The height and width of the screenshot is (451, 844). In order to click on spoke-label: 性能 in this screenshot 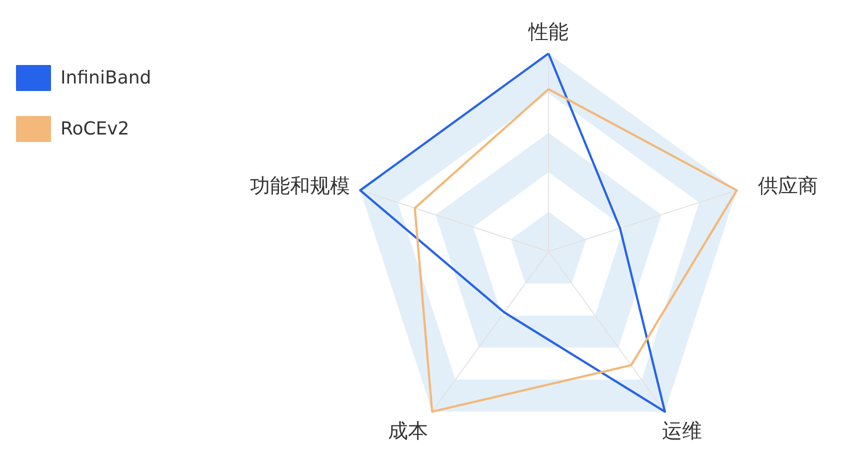, I will do `click(548, 32)`.